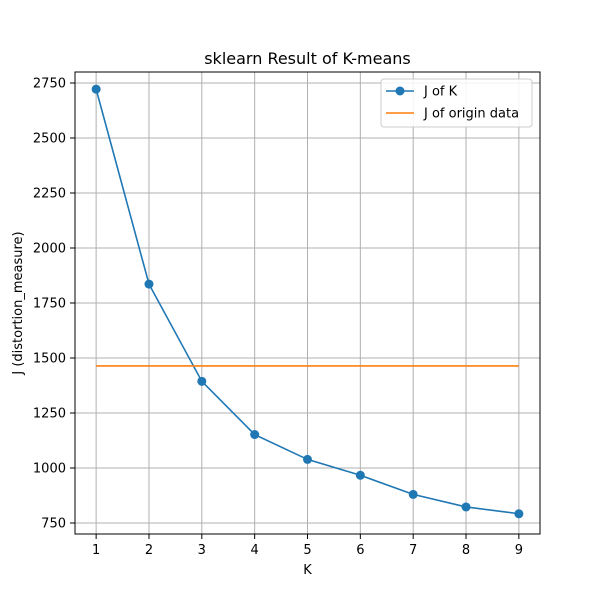 This screenshot has width=600, height=600. What do you see at coordinates (18, 303) in the screenshot?
I see `y-axis-label: J (distortion_measure)` at bounding box center [18, 303].